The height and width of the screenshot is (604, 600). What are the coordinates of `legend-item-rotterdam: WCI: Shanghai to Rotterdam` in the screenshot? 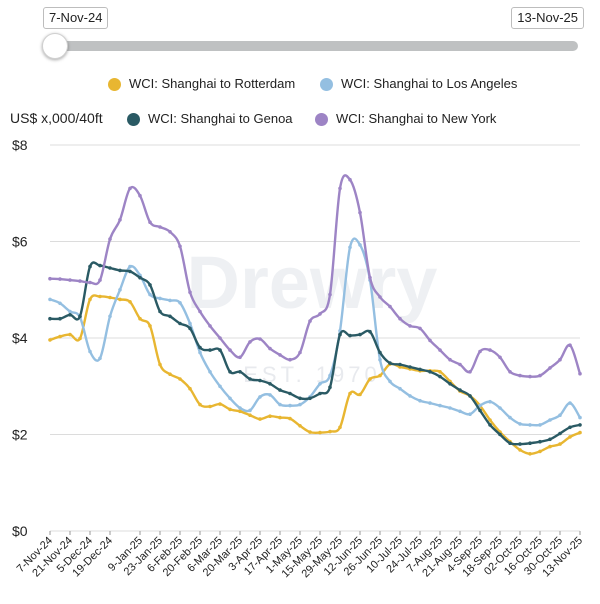 It's located at (201, 84).